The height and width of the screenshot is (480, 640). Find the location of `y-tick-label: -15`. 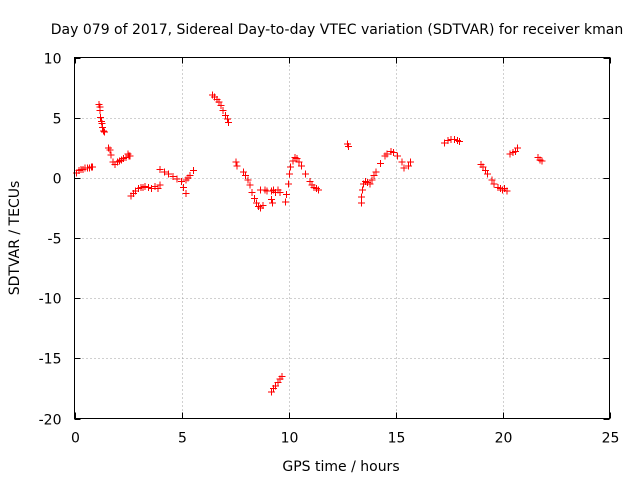

y-tick-label: -15 is located at coordinates (50, 360).